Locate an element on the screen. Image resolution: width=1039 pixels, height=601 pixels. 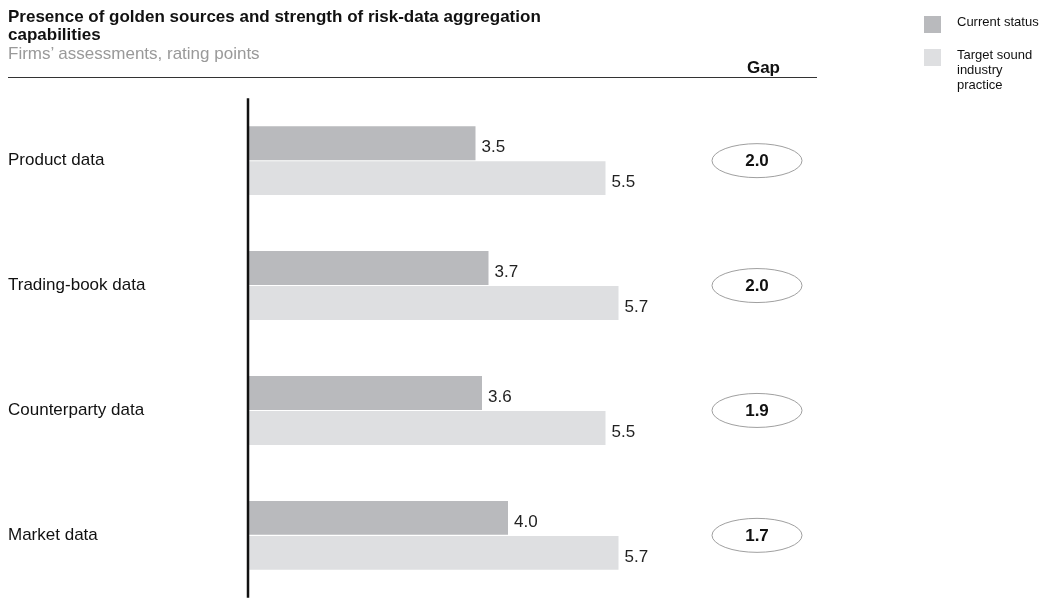
y-tick-label: Market data is located at coordinates (53, 535).